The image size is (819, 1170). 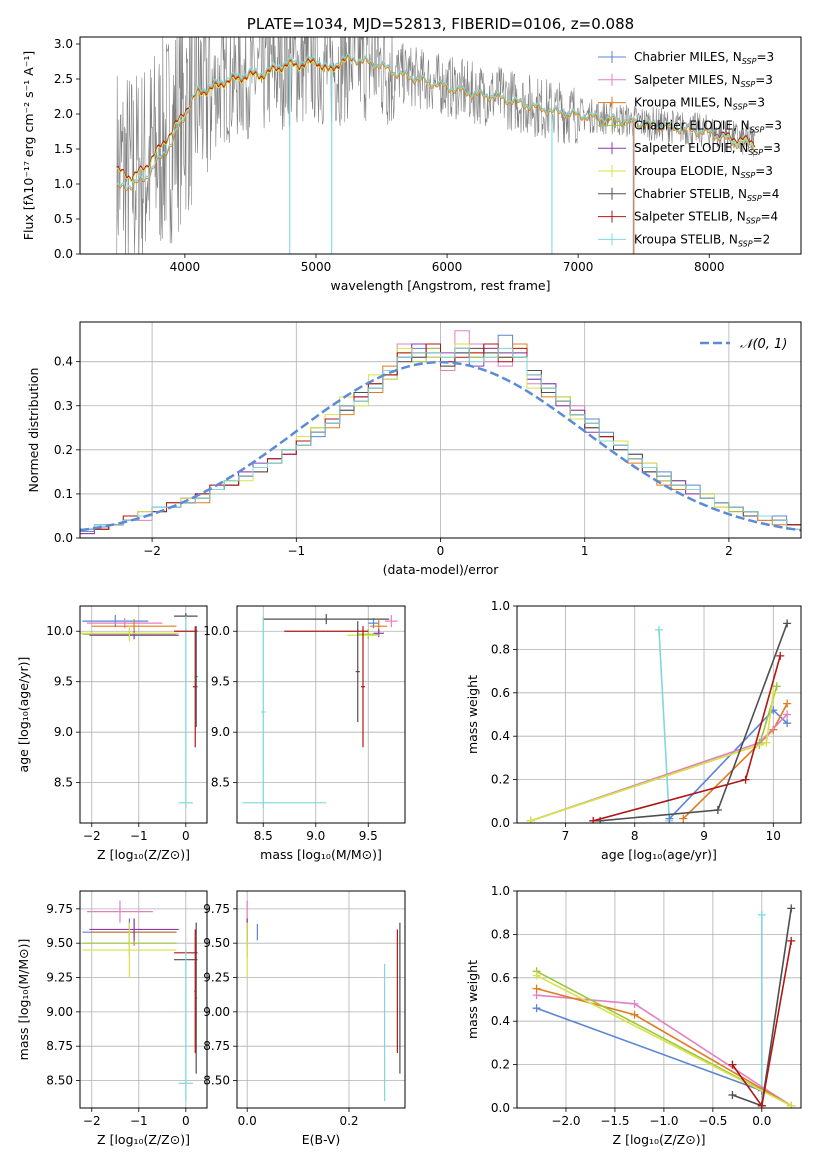 I want to click on x-tick-label: −0.5, so click(x=712, y=1121).